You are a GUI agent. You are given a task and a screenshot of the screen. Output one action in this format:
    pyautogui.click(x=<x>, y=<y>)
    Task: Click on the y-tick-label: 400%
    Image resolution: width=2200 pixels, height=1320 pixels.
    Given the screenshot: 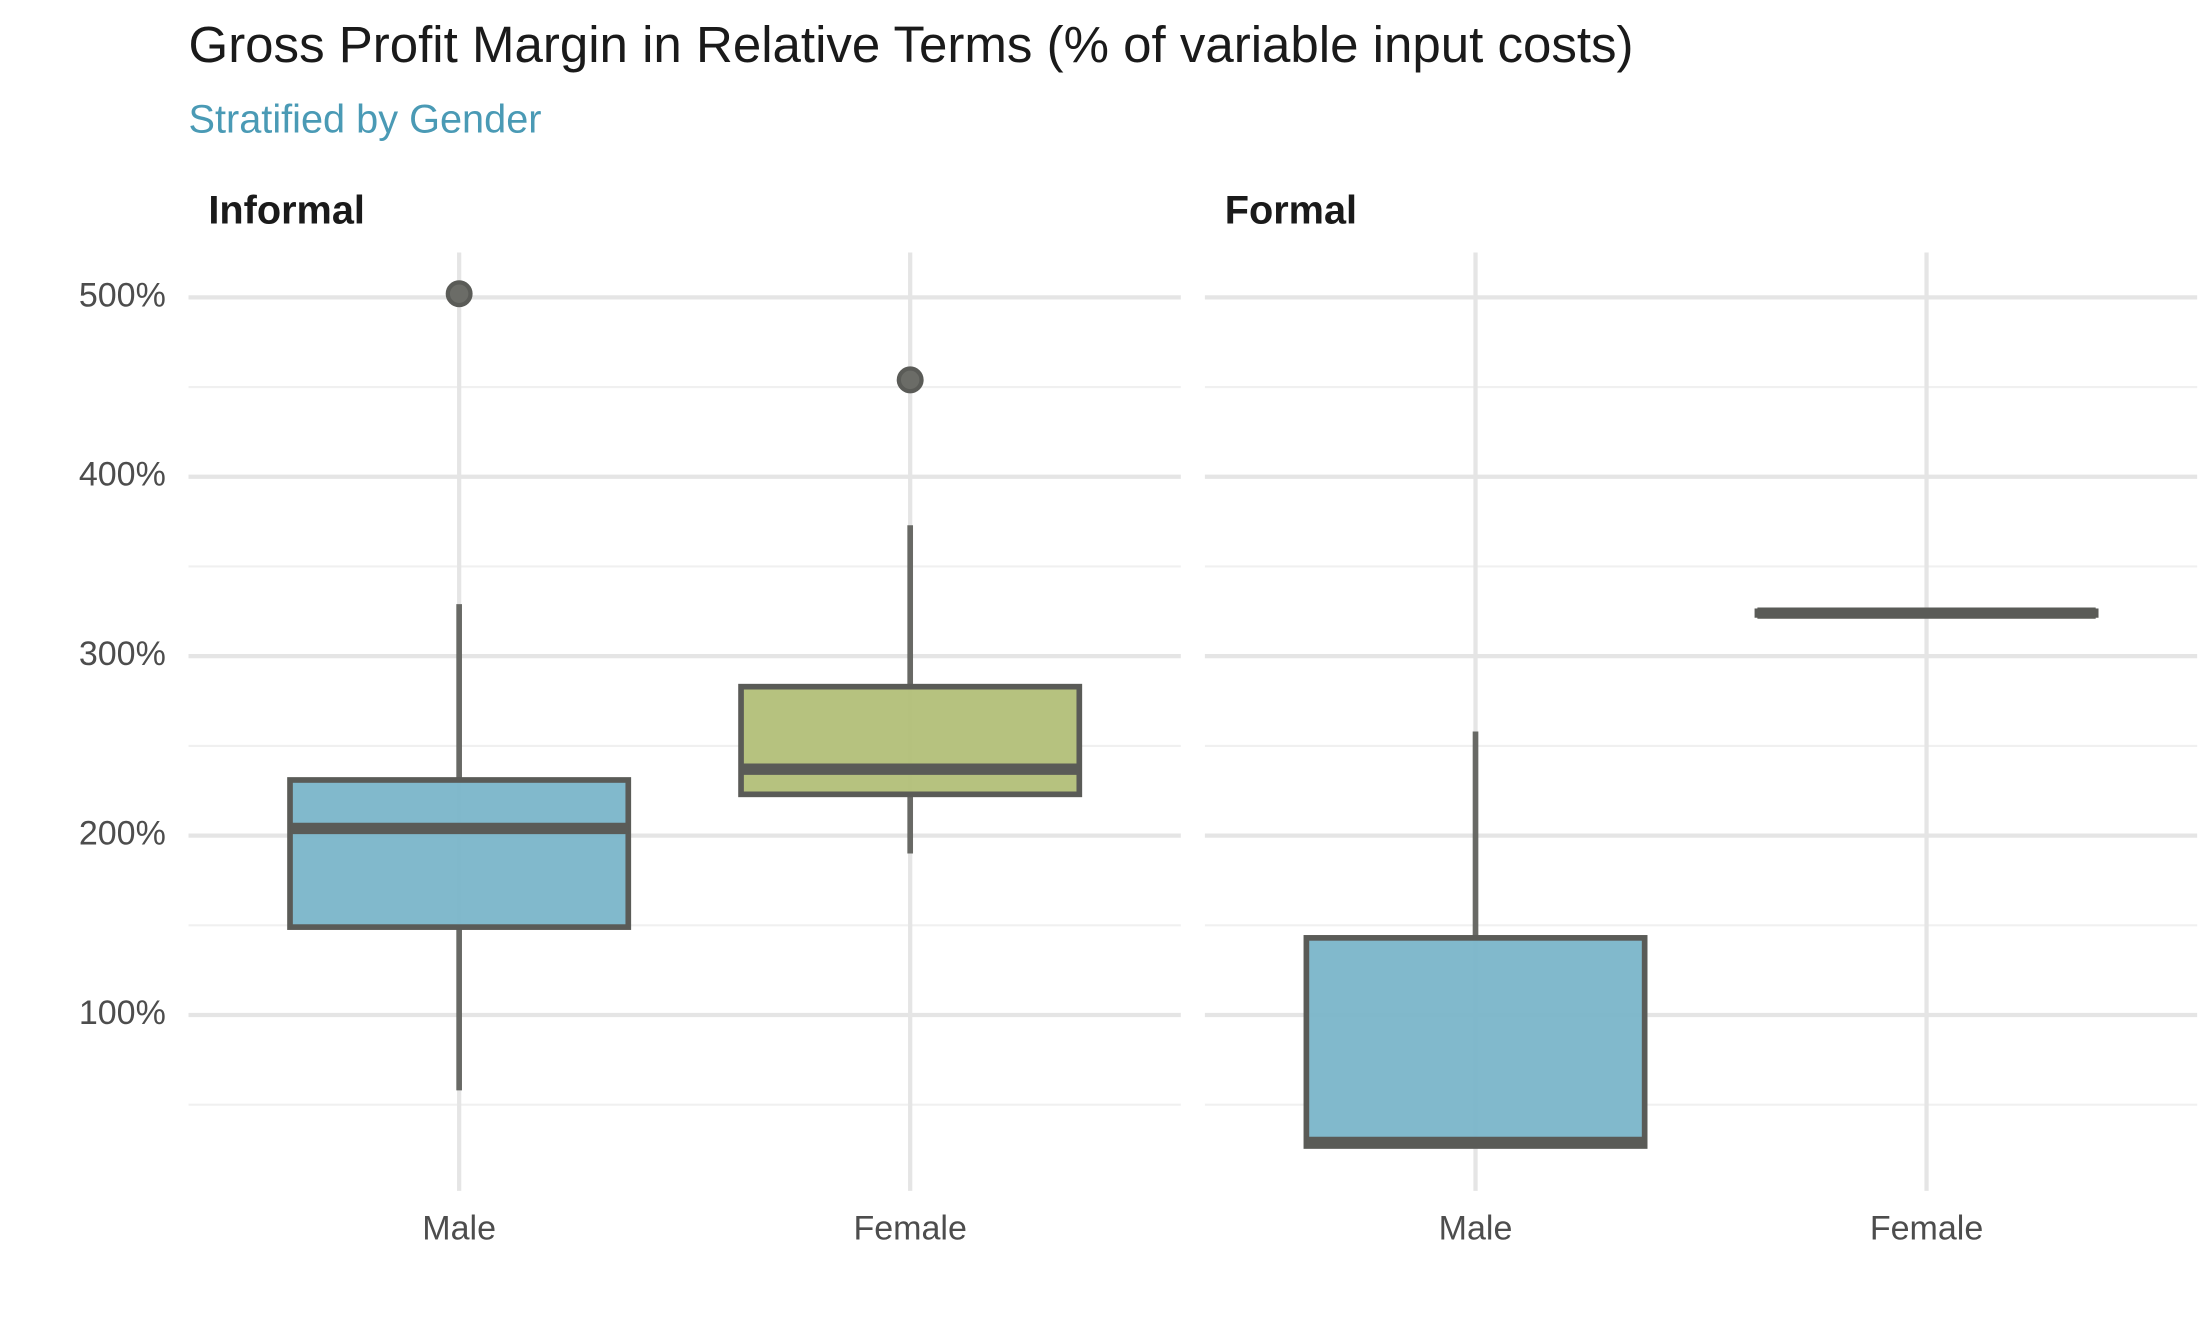 What is the action you would take?
    pyautogui.click(x=122, y=475)
    